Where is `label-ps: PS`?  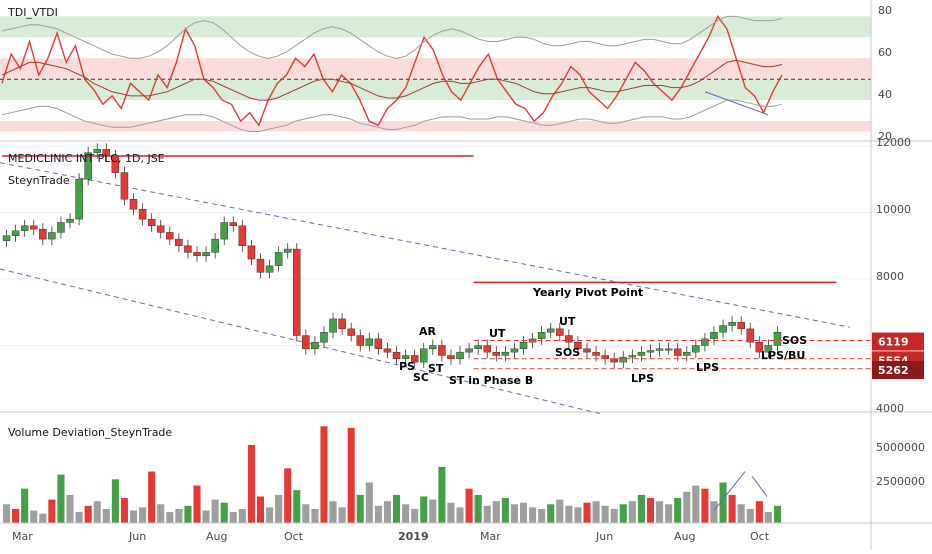 label-ps: PS is located at coordinates (407, 366).